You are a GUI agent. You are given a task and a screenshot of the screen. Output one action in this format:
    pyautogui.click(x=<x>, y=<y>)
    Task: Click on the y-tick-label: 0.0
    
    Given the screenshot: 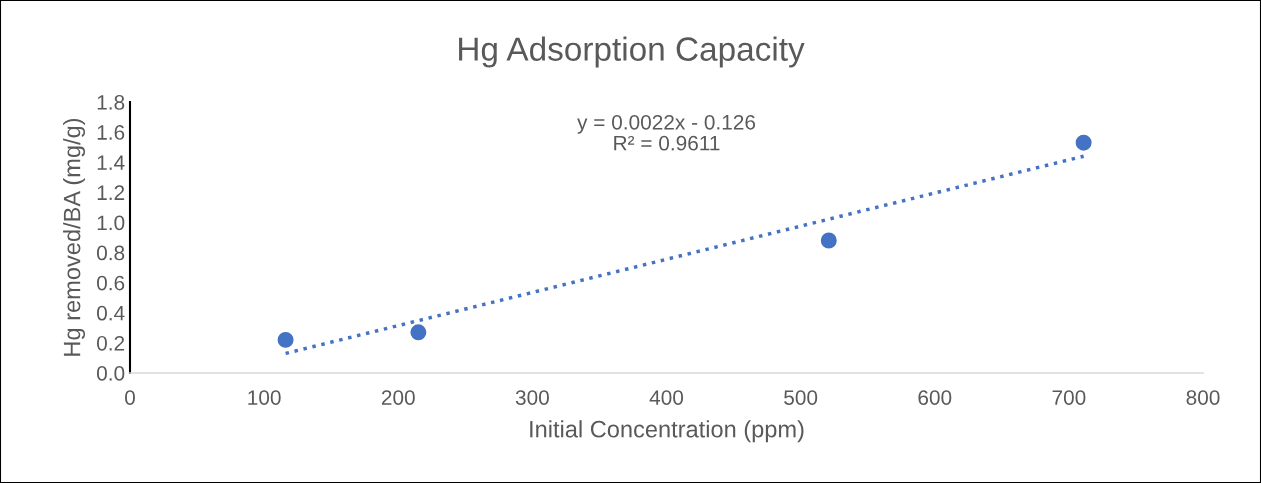 What is the action you would take?
    pyautogui.click(x=110, y=373)
    